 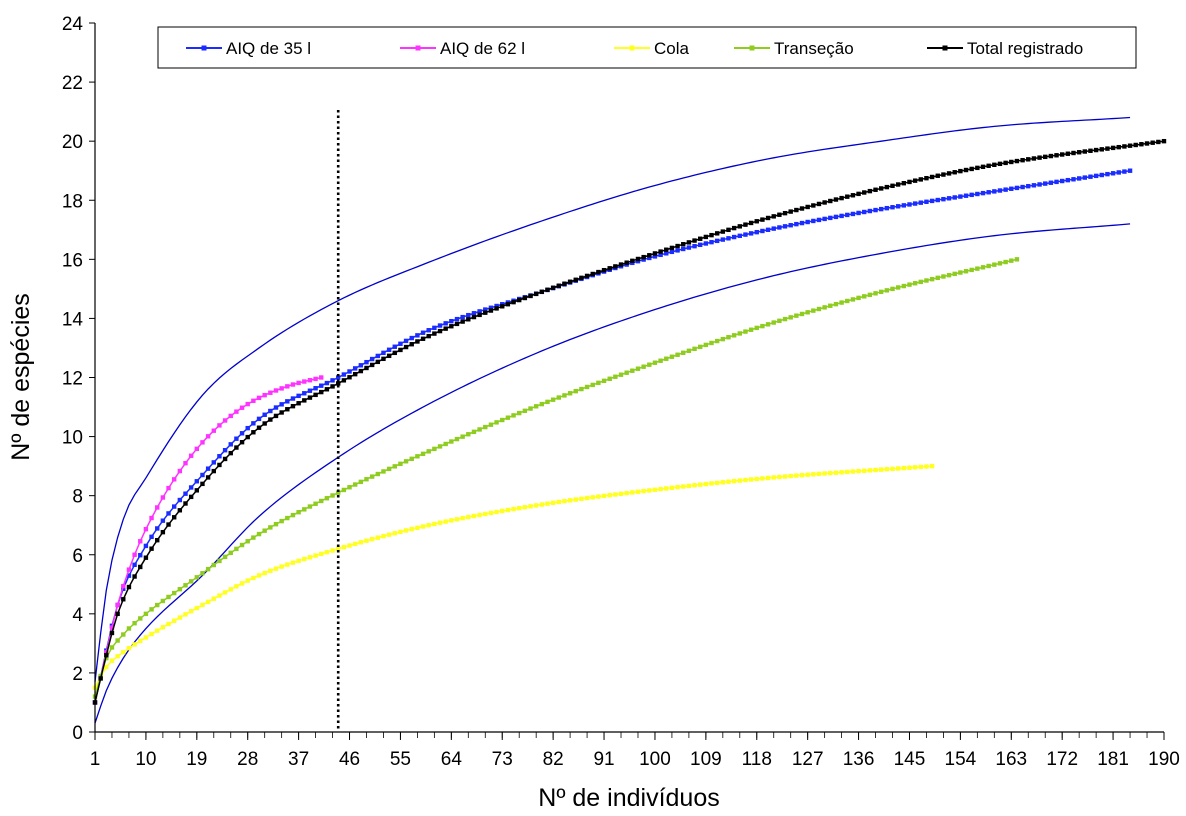 What do you see at coordinates (1062, 759) in the screenshot?
I see `x-tick-label: 172` at bounding box center [1062, 759].